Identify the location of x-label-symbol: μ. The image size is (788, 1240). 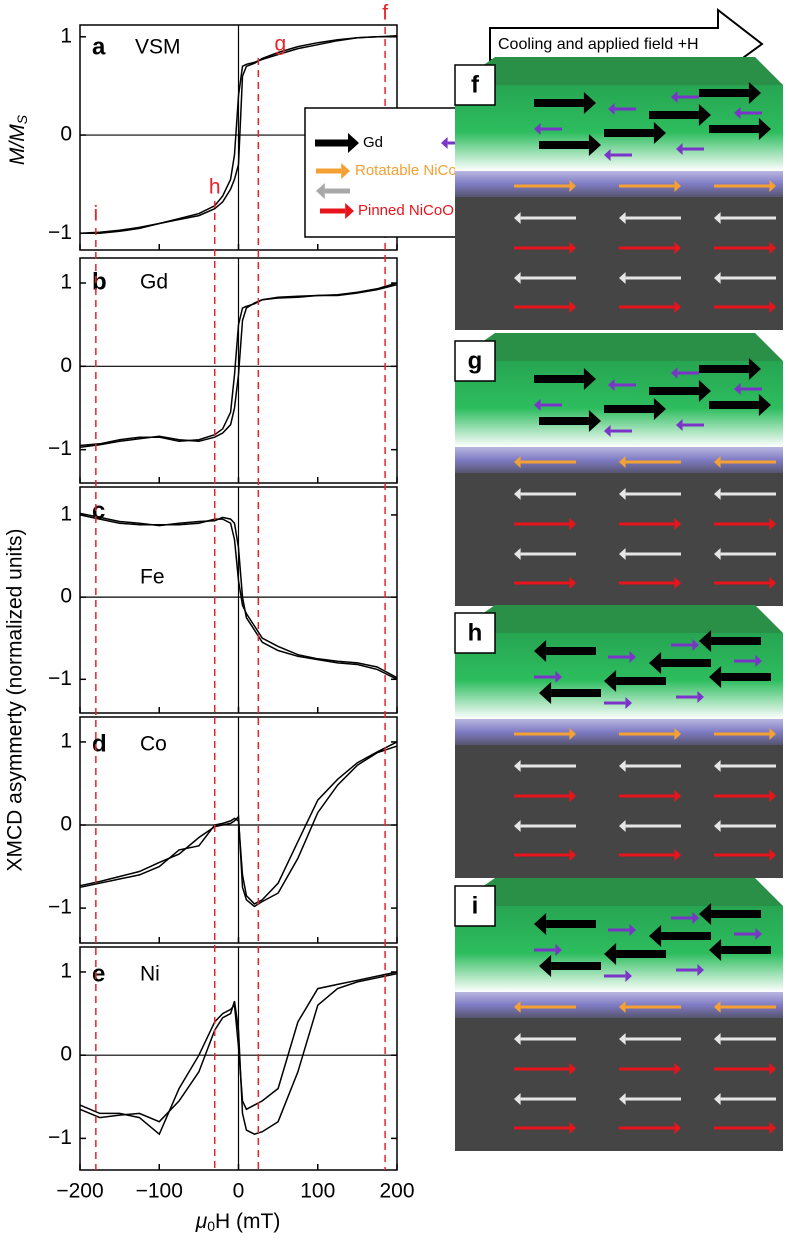
(201, 1221).